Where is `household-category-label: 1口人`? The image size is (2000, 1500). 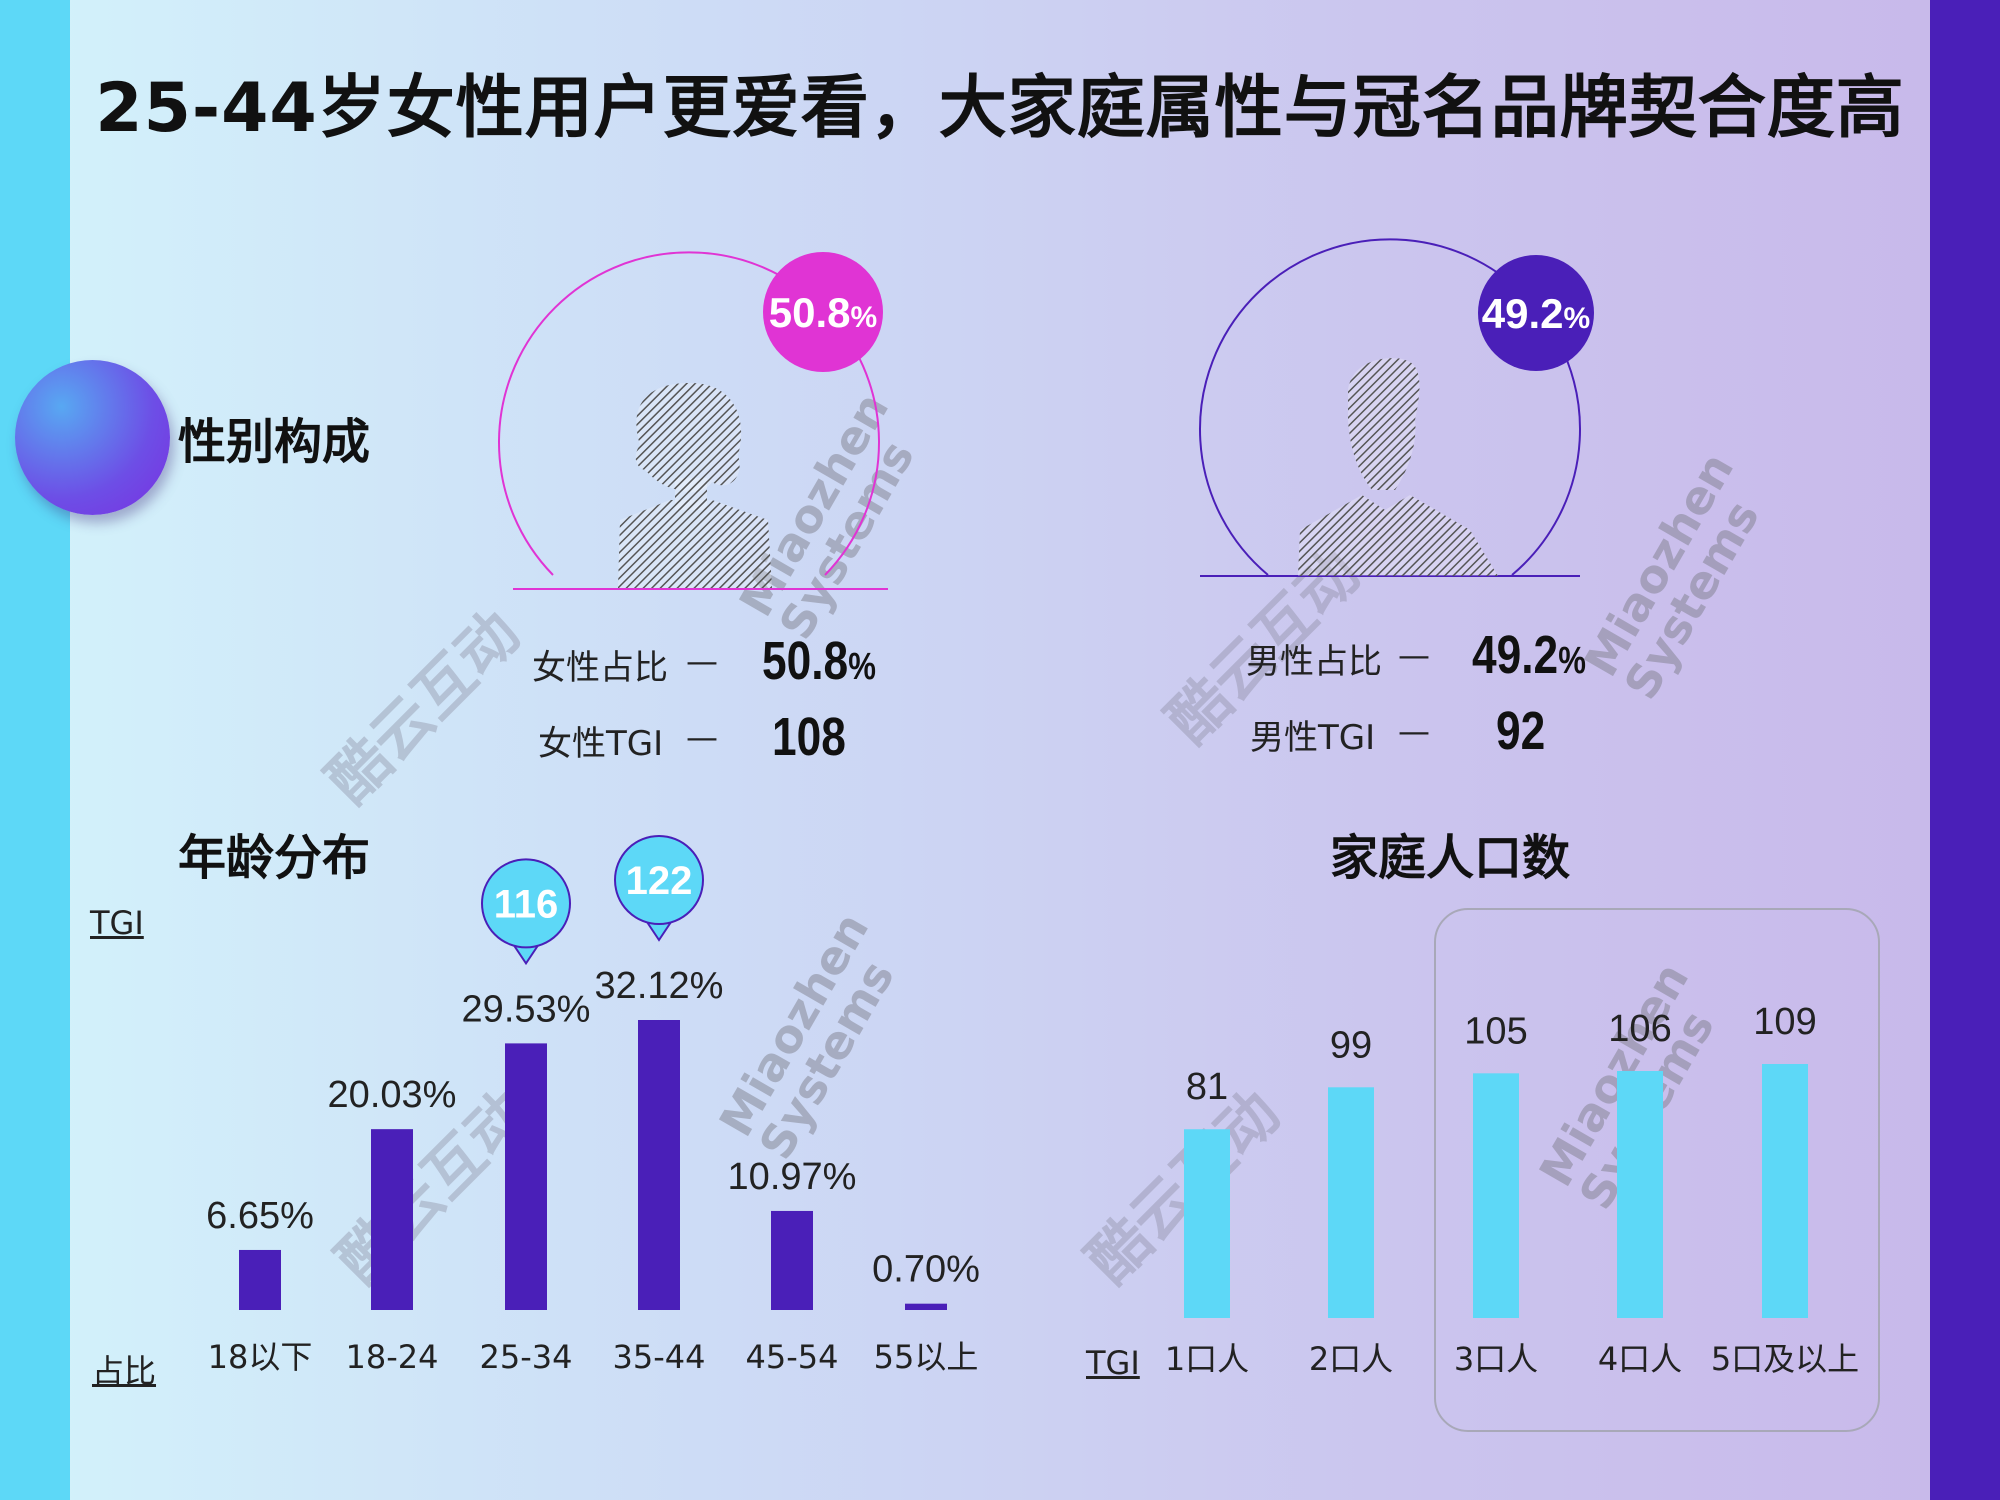
household-category-label: 1口人 is located at coordinates (1207, 1359).